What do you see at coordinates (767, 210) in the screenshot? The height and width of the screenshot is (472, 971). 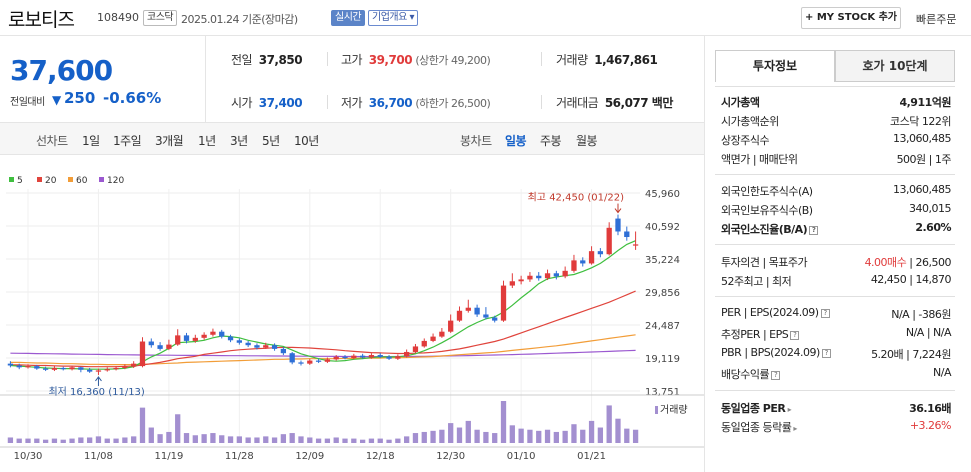 I see `foreign-hold-label: 외국인보유주식수(B)` at bounding box center [767, 210].